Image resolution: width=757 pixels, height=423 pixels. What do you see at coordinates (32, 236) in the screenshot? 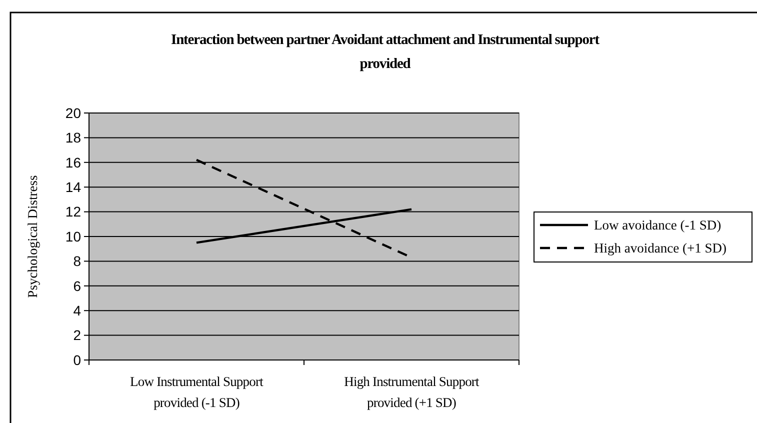
I see `y-axis-title: Psychological Distress` at bounding box center [32, 236].